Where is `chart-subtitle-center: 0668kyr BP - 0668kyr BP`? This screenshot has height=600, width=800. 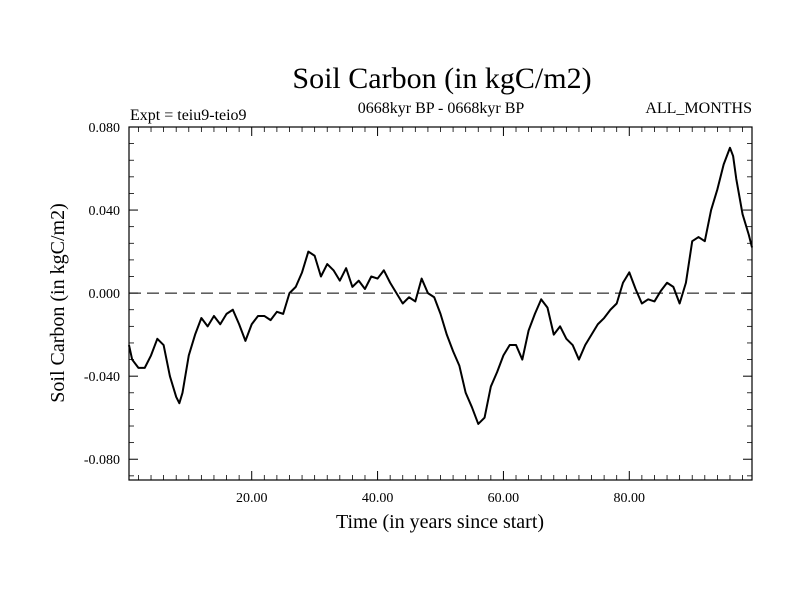
chart-subtitle-center: 0668kyr BP - 0668kyr BP is located at coordinates (441, 108).